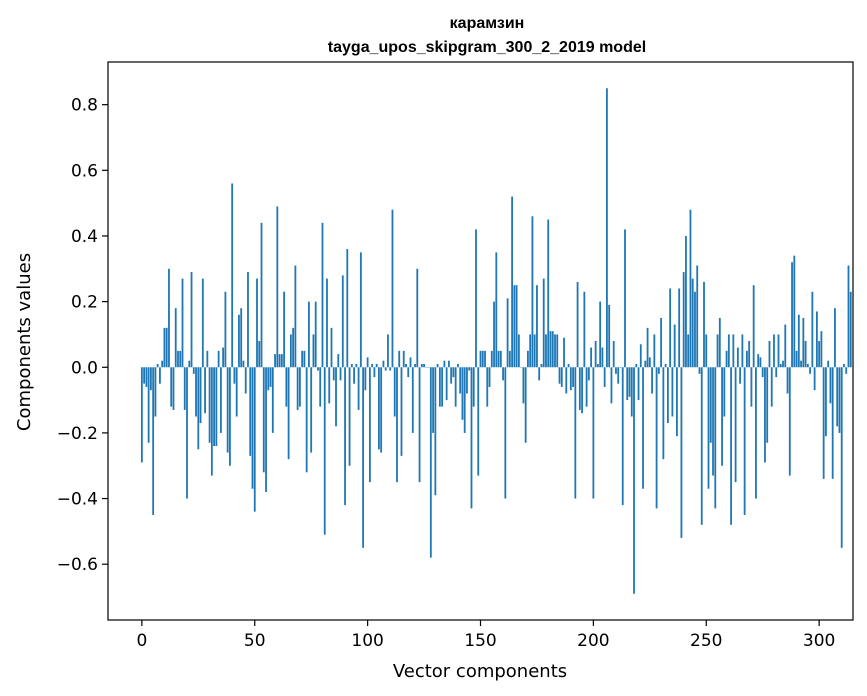  Describe the element at coordinates (485, 635) in the screenshot. I see `x-axis-ticks: 0 50 100 150 200 250 300` at that location.